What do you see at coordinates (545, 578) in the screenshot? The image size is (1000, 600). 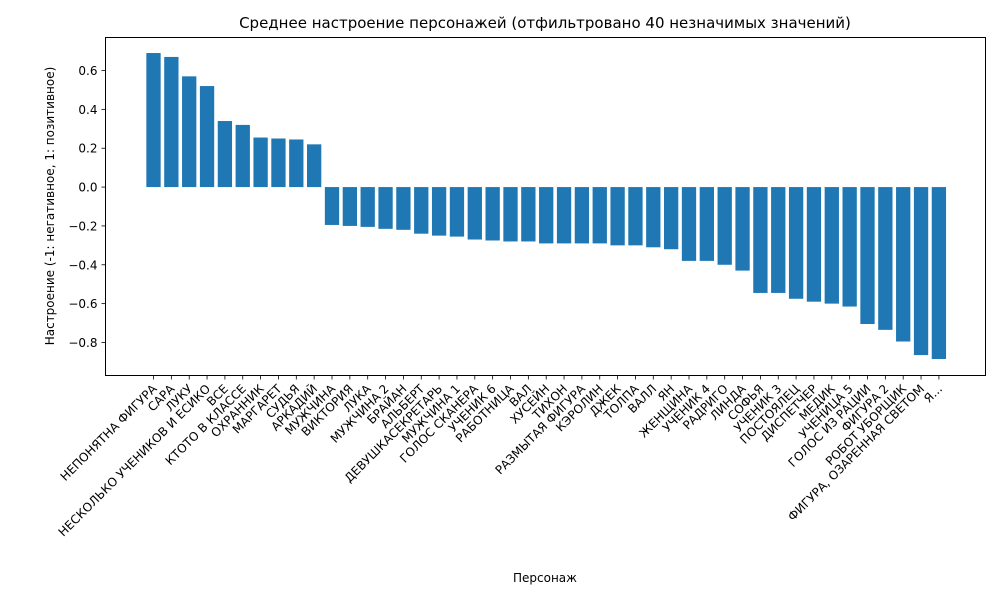 I see `x-axis-title: Персонаж` at bounding box center [545, 578].